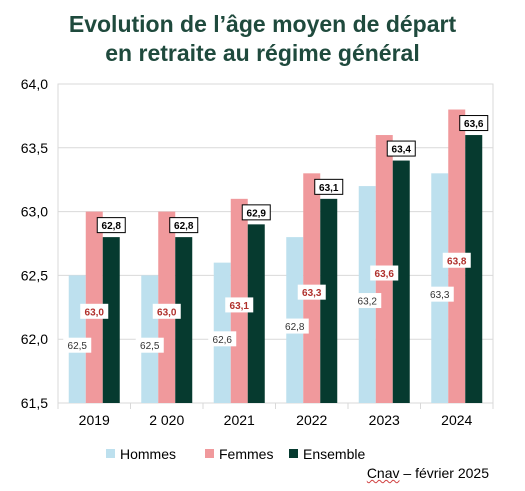 The image size is (525, 491). I want to click on legend-swatch-ensemble, so click(293, 453).